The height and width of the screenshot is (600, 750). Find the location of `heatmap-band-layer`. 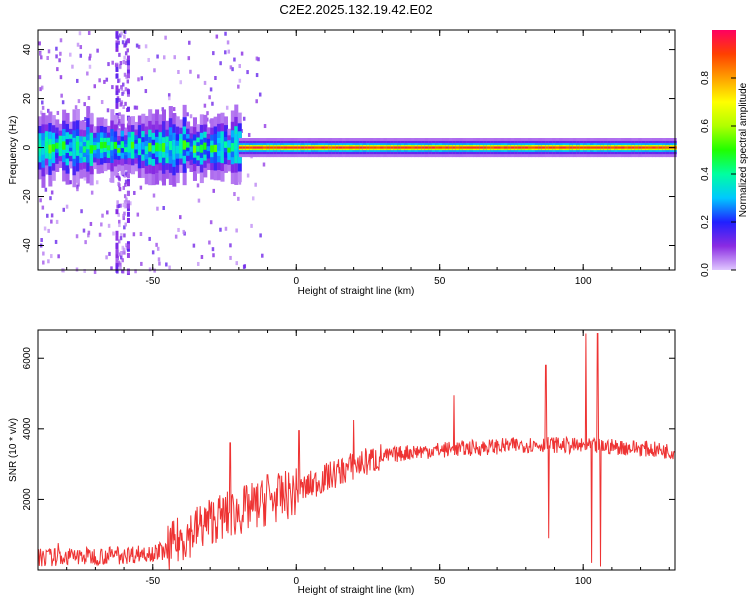

heatmap-band-layer is located at coordinates (357, 146).